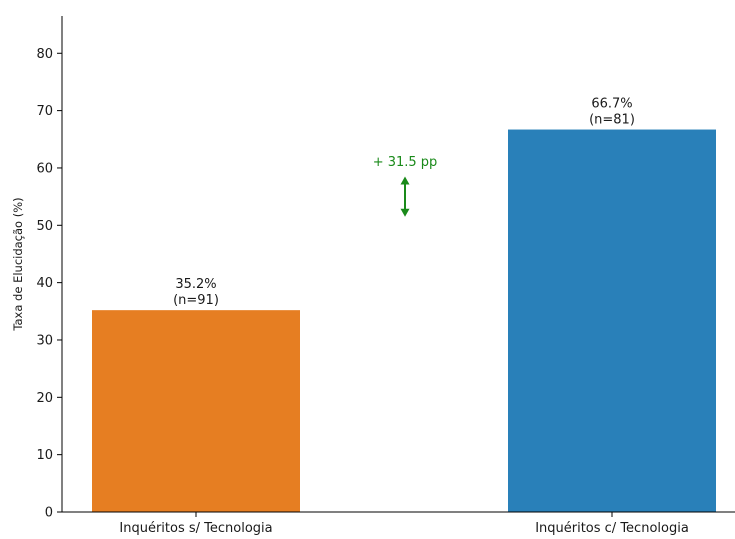 The image size is (735, 539). What do you see at coordinates (405, 186) in the screenshot?
I see `difference-annotation: + 31.5 pp` at bounding box center [405, 186].